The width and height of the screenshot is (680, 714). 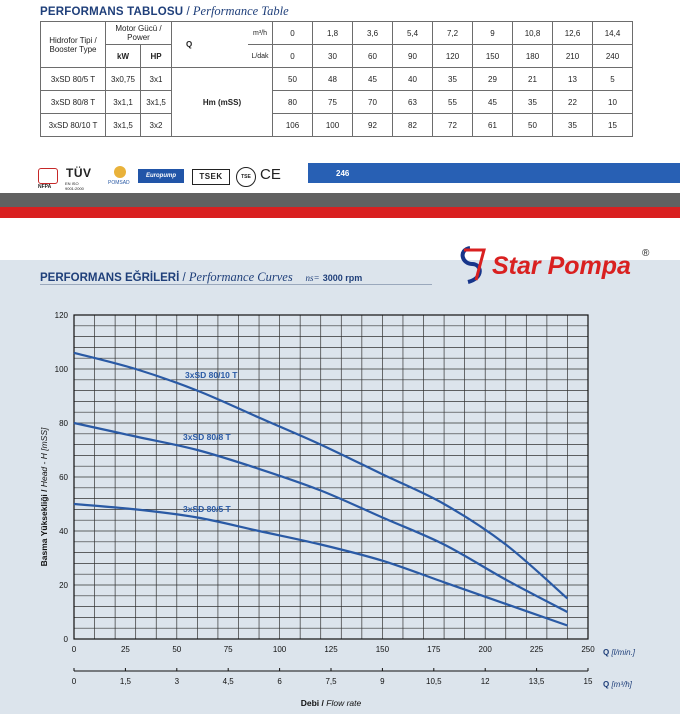 What do you see at coordinates (66, 639) in the screenshot?
I see `y-tick-label: 0` at bounding box center [66, 639].